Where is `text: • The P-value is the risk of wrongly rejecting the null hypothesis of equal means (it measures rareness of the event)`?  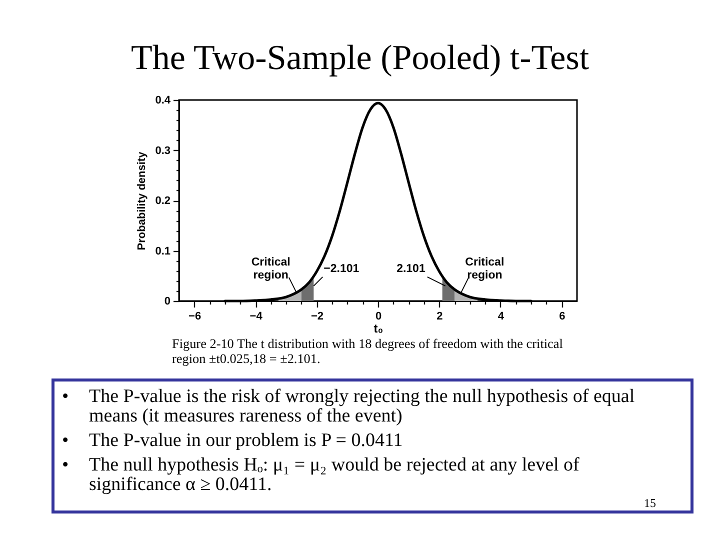 text: • The P-value is the risk of wrongly rejecting the null hypothesis of equal means (it measures rareness of the event) is located at coordinates (348, 406).